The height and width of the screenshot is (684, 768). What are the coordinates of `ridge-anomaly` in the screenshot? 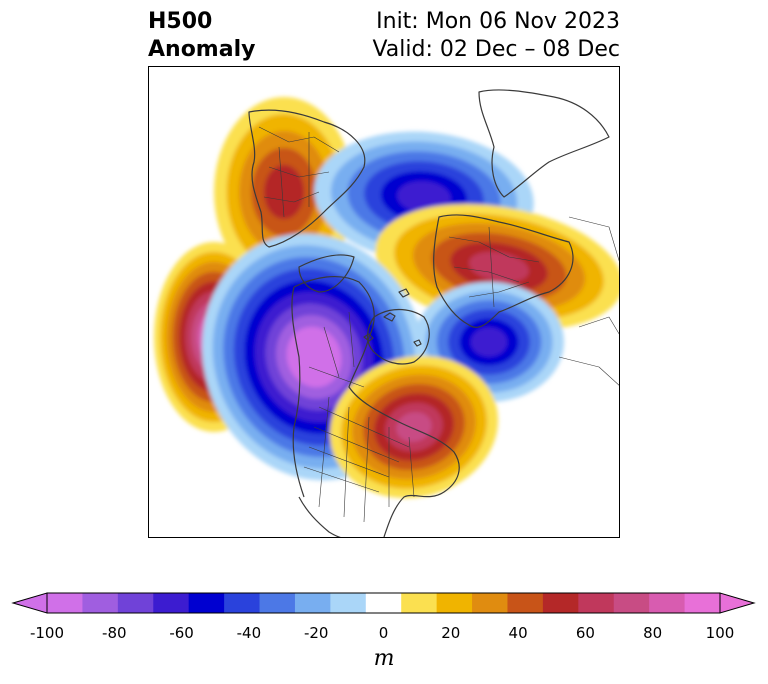 It's located at (414, 427).